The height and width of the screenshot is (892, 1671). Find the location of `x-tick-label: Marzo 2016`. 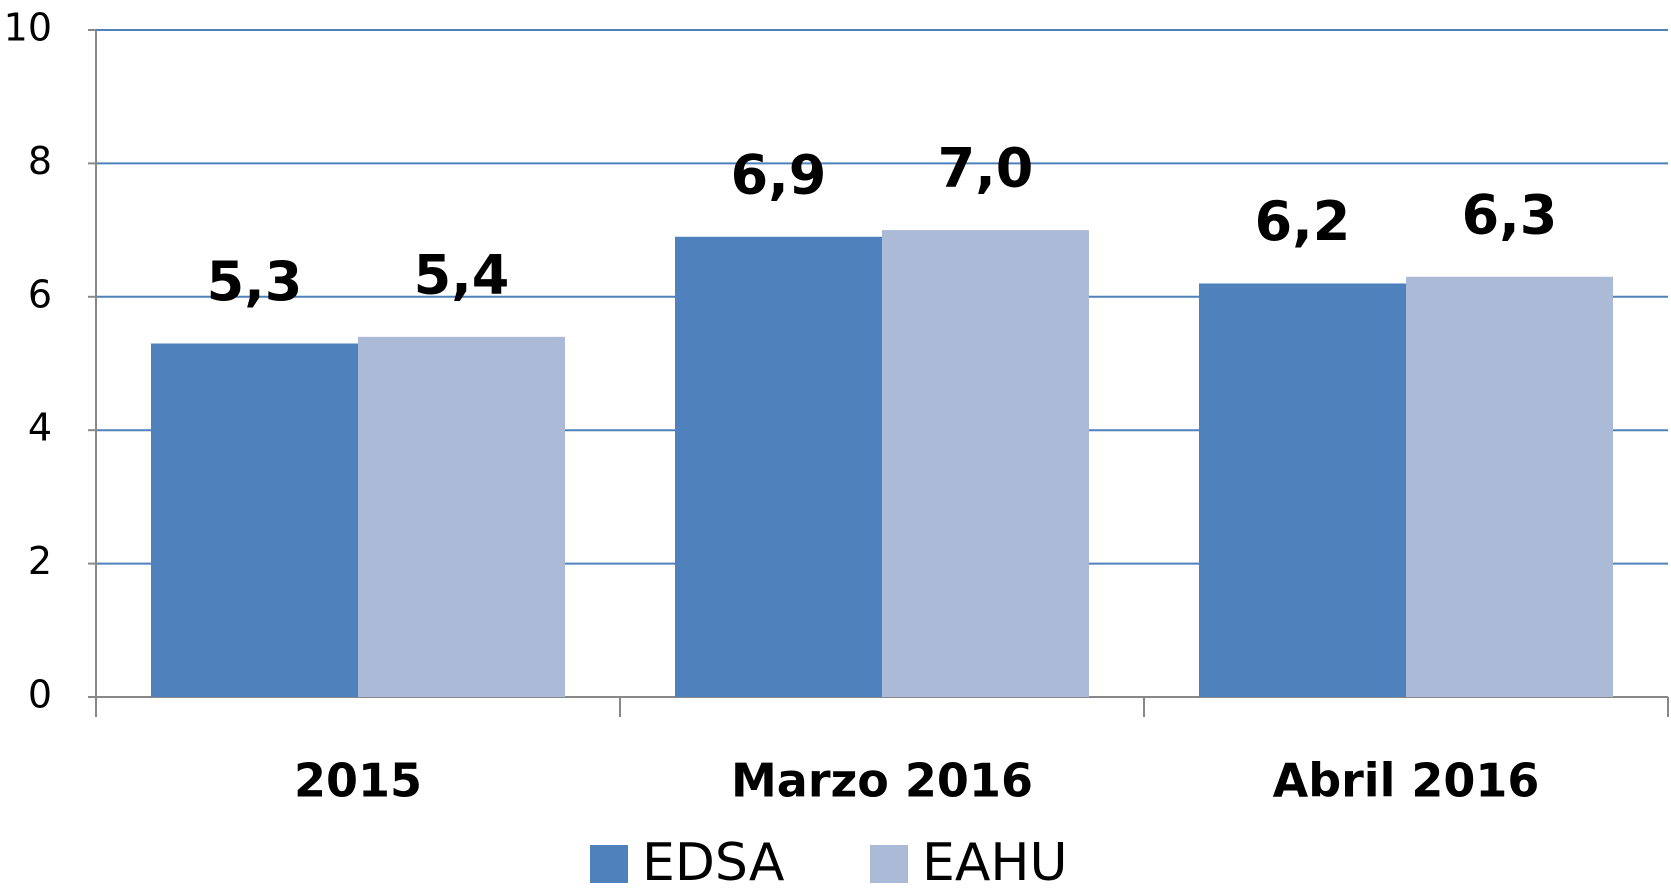

x-tick-label: Marzo 2016 is located at coordinates (882, 781).